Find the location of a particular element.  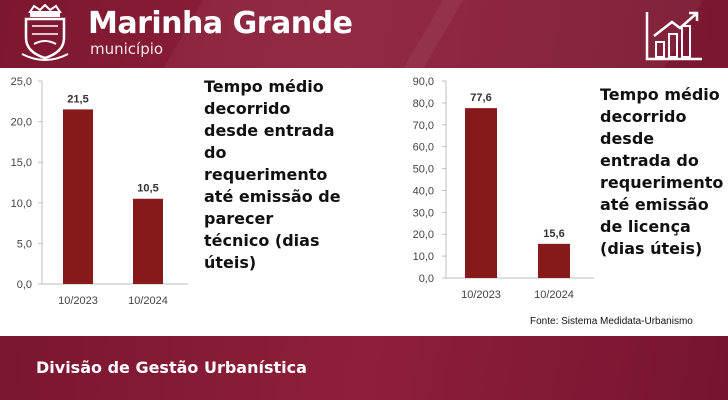

footer-title: Divisão de Gestão Urbanística is located at coordinates (171, 367).